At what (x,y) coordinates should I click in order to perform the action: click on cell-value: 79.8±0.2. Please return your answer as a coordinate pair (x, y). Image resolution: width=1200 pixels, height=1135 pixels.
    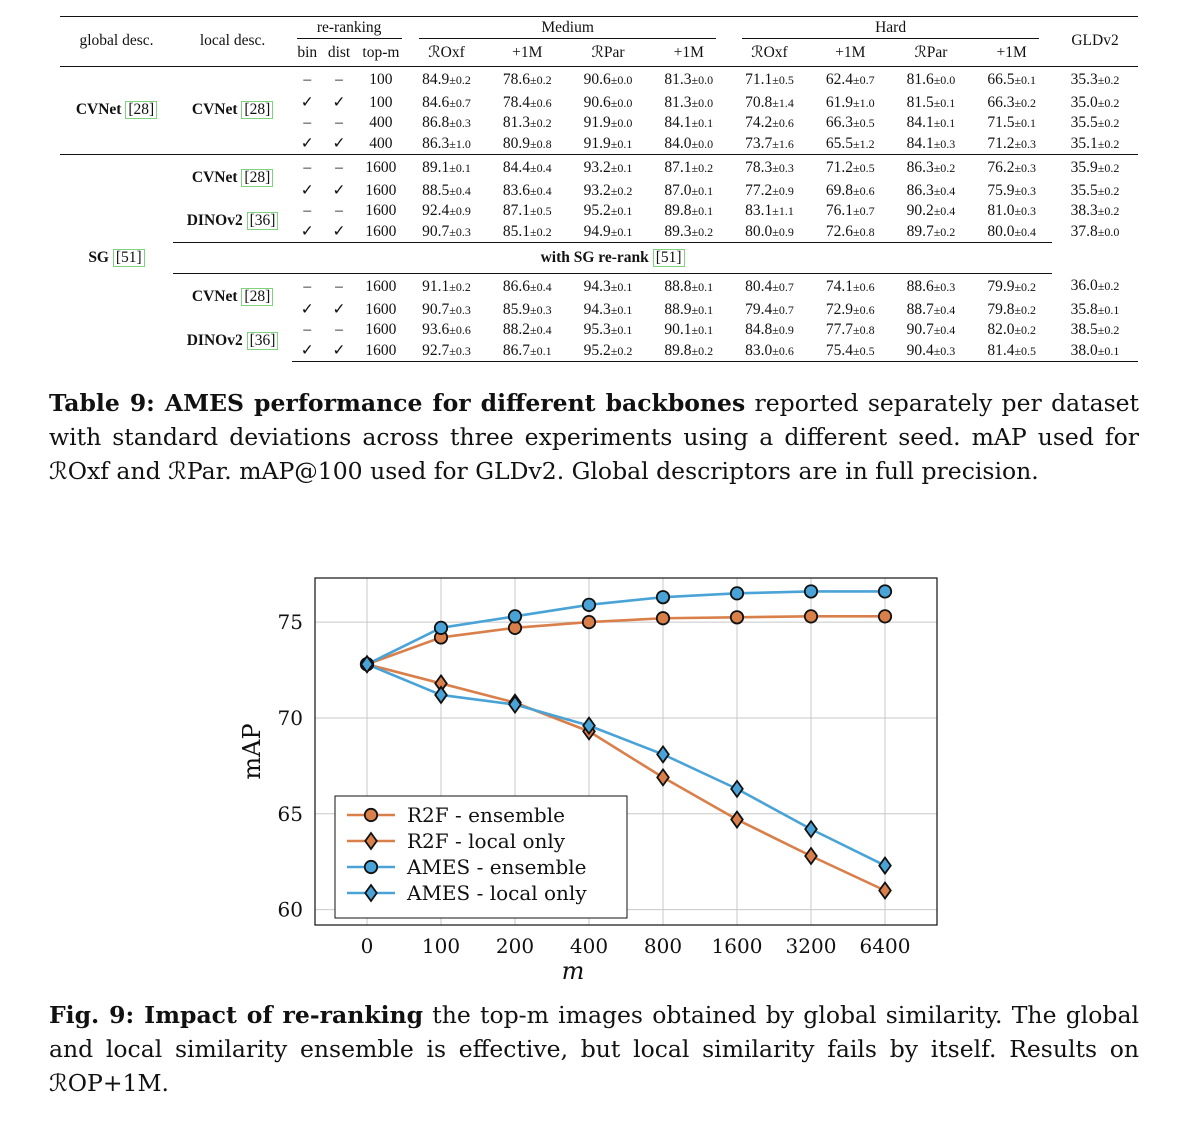
    Looking at the image, I should click on (1011, 310).